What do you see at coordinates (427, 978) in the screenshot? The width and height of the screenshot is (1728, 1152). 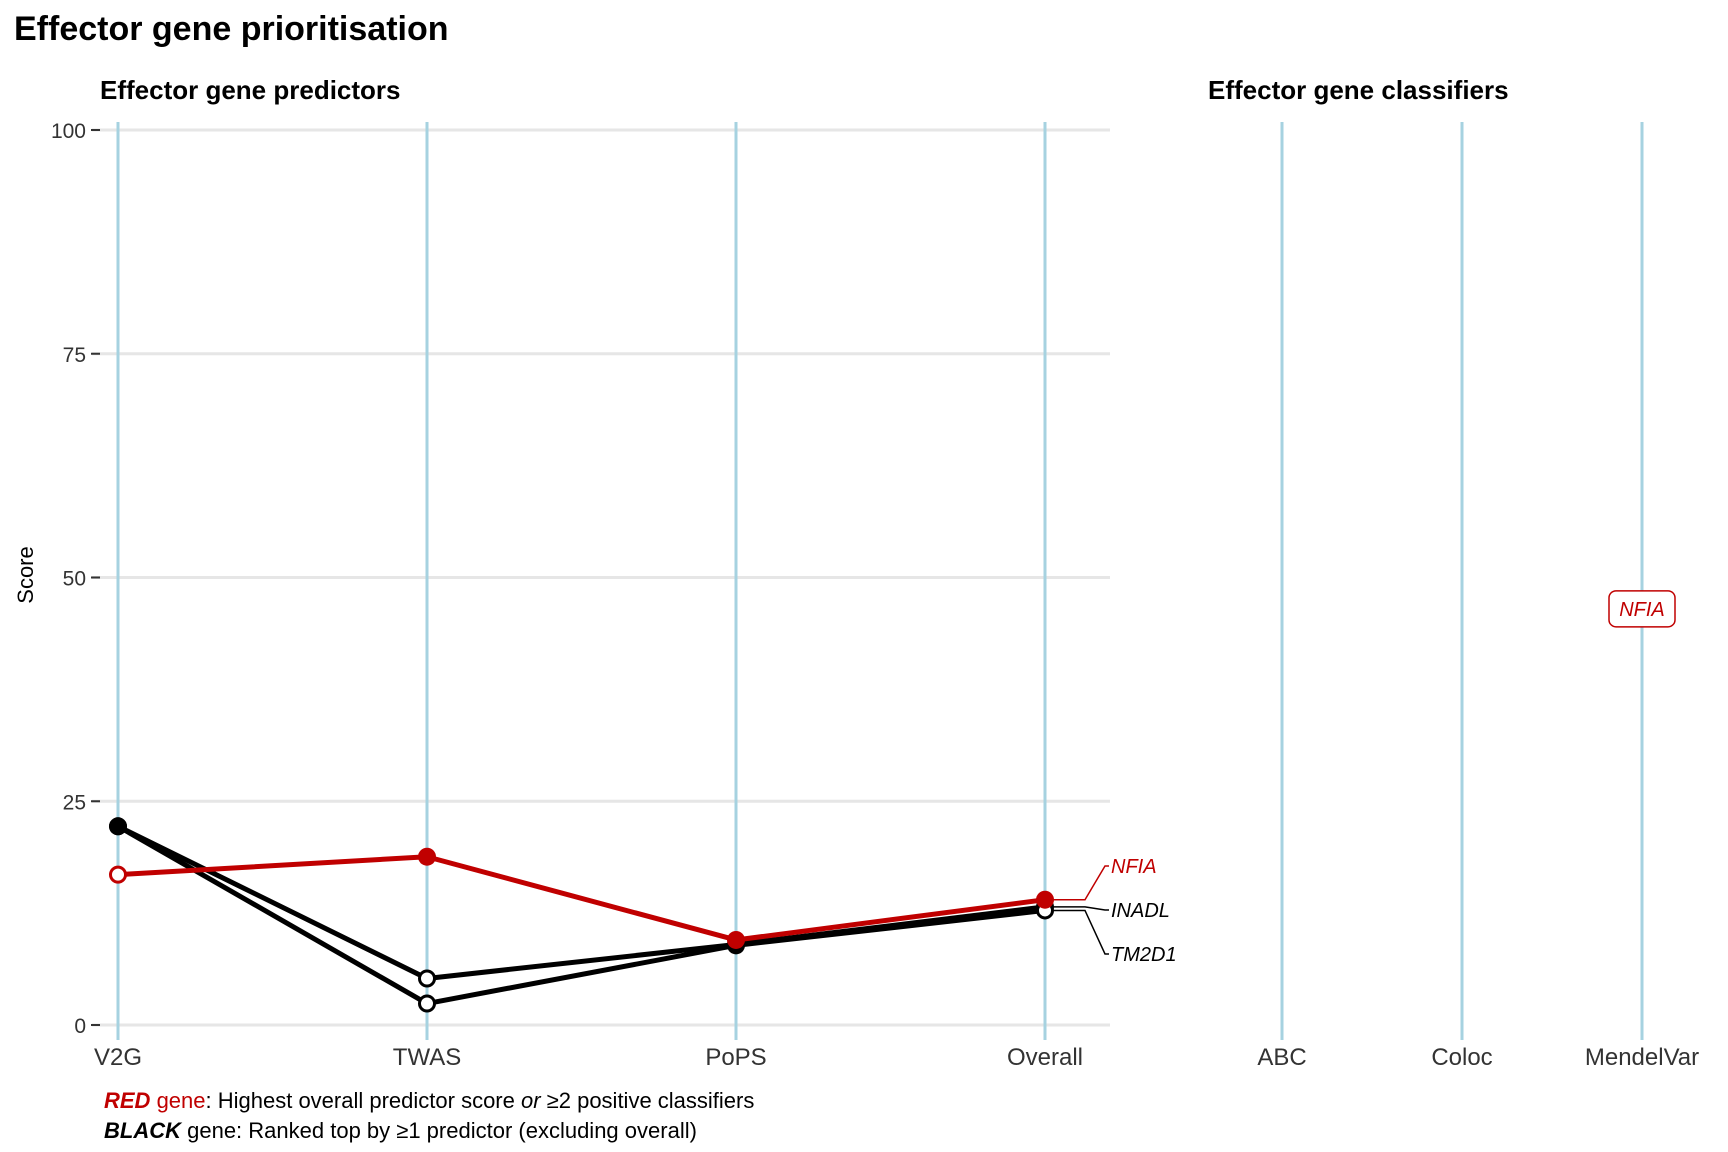 I see `point-inadl-twas` at bounding box center [427, 978].